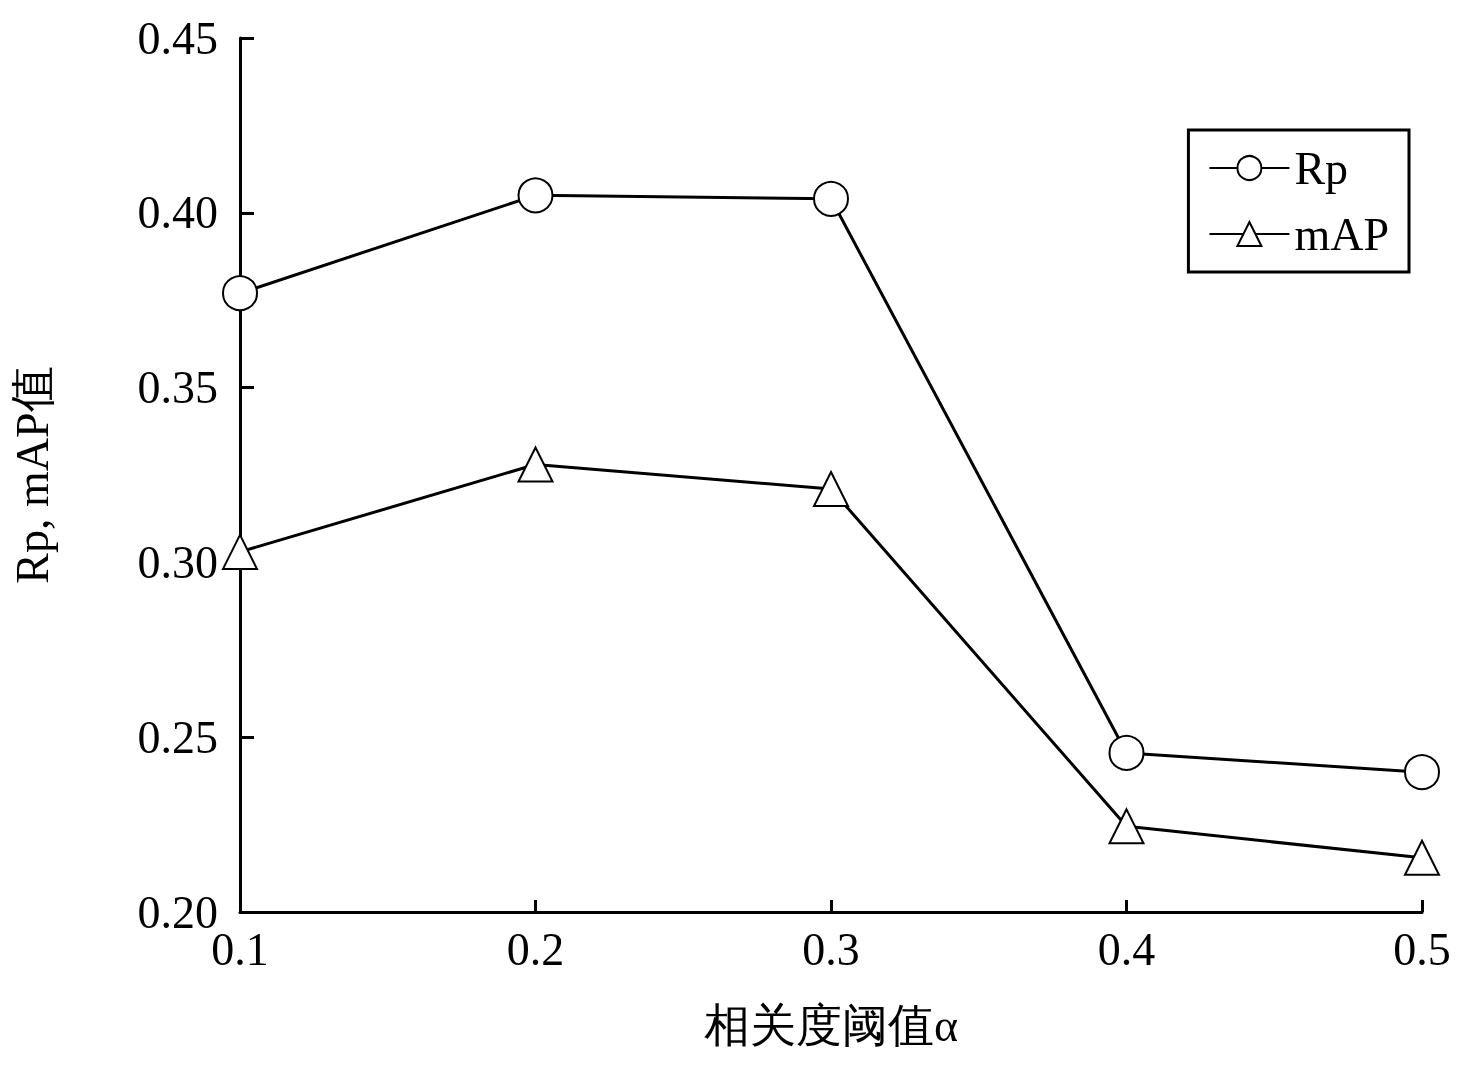  I want to click on x-tick-label: 0.5, so click(1422, 949).